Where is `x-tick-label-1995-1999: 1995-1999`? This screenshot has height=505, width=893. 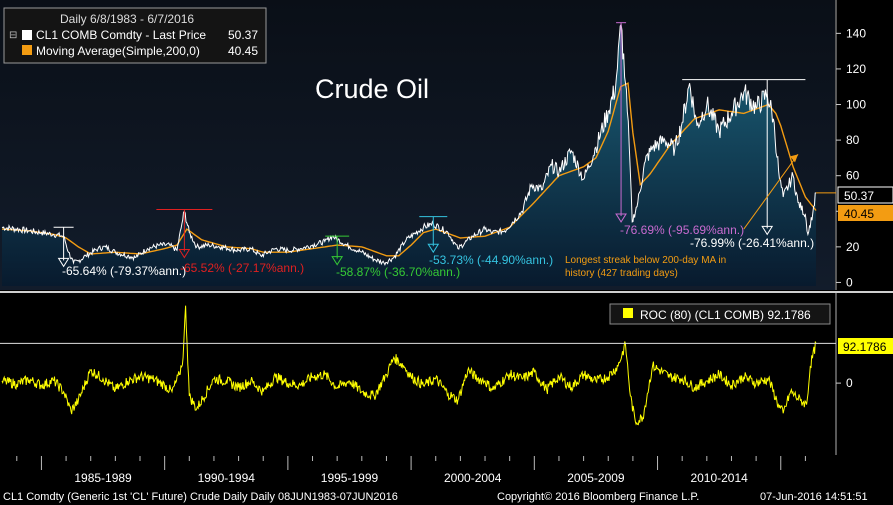
x-tick-label-1995-1999: 1995-1999 is located at coordinates (350, 478).